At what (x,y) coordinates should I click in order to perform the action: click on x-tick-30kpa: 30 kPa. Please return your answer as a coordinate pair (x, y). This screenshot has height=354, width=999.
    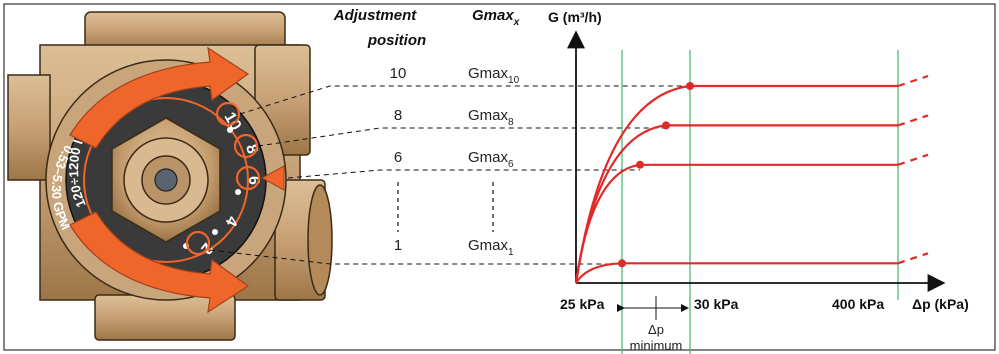
    Looking at the image, I should click on (716, 304).